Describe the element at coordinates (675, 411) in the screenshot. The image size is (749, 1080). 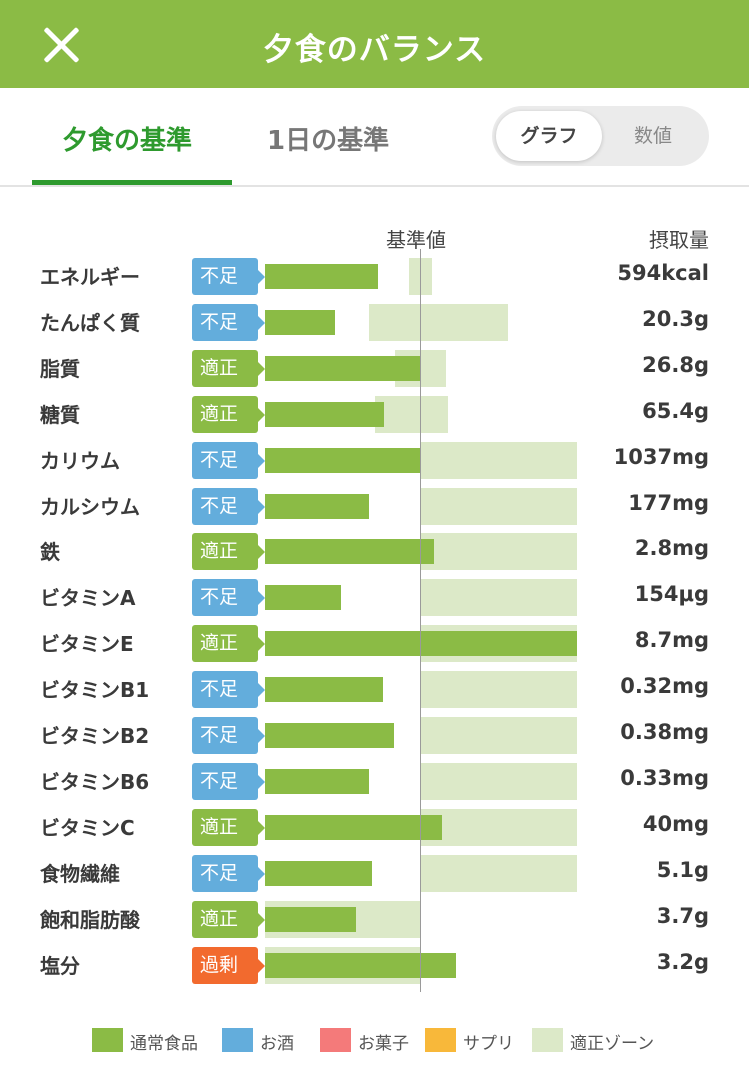
I see `intake-value: 65.4g` at that location.